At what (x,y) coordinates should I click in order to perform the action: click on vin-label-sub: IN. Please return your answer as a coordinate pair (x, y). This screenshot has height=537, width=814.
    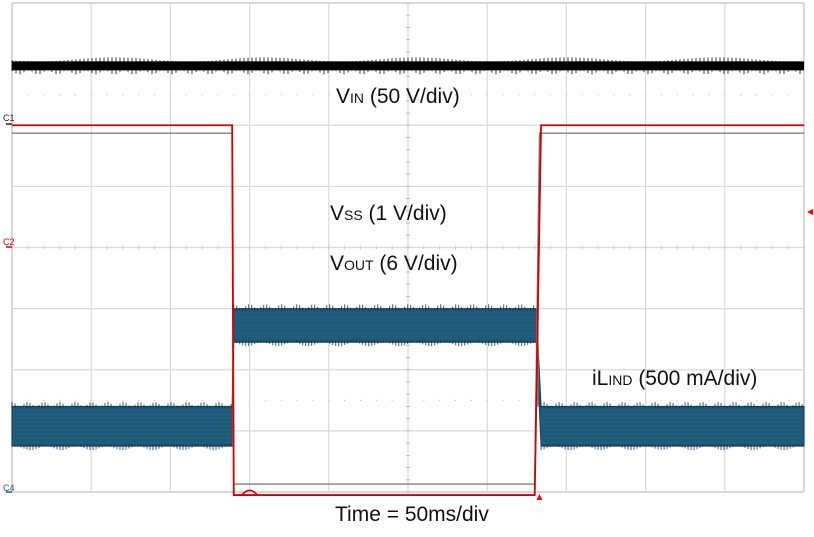
    Looking at the image, I should click on (357, 98).